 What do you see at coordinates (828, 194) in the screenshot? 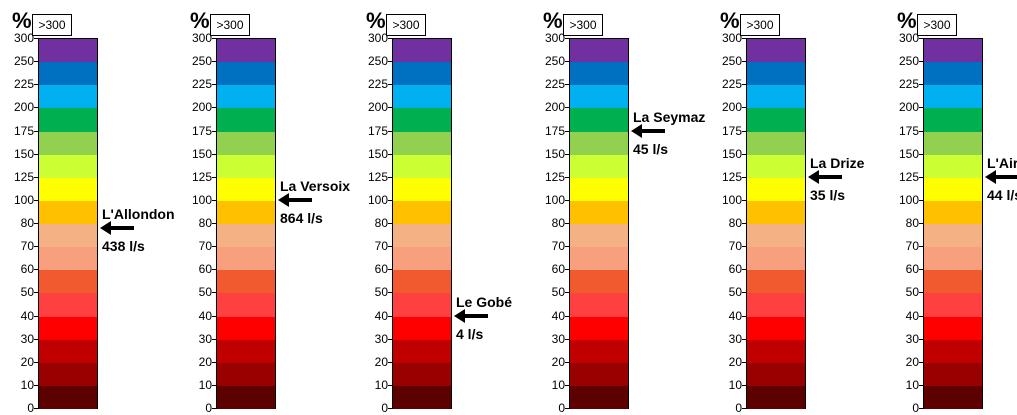
I see `flow-value: 35 l/s` at bounding box center [828, 194].